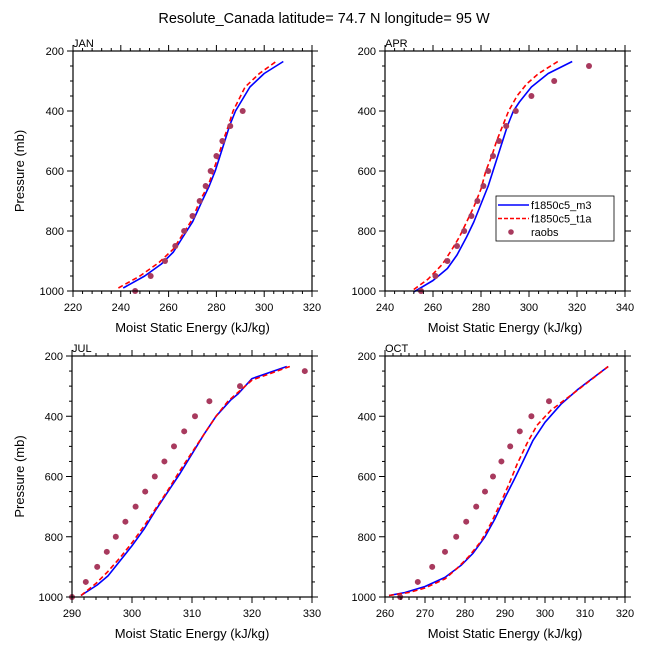 The height and width of the screenshot is (649, 648). I want to click on panel-title: OCT, so click(397, 349).